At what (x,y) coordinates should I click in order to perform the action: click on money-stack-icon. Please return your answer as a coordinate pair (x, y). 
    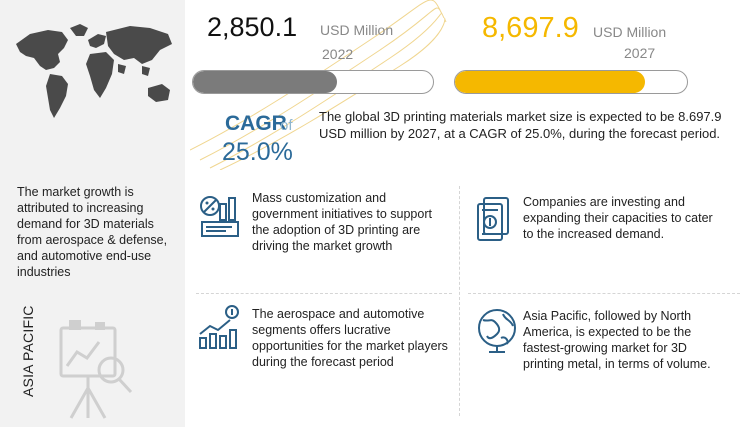
    Looking at the image, I should click on (493, 219).